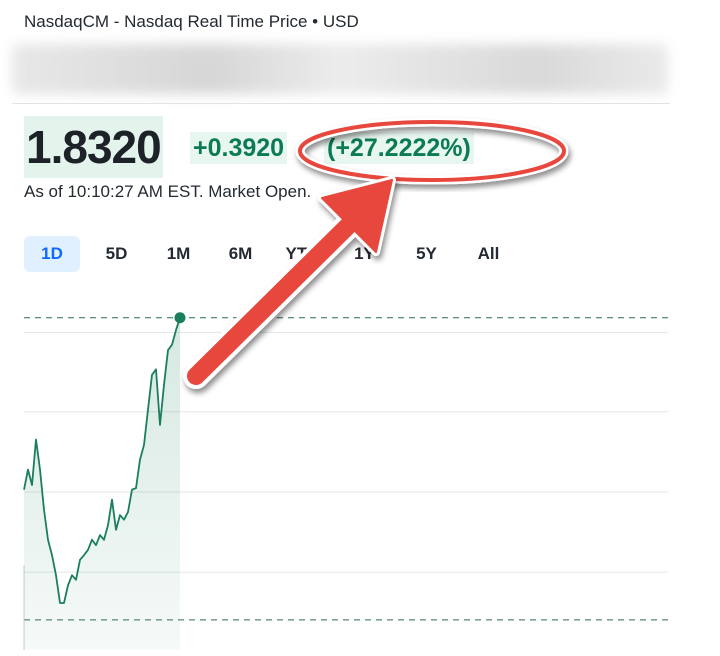 The height and width of the screenshot is (656, 720). I want to click on area, so click(102, 483).